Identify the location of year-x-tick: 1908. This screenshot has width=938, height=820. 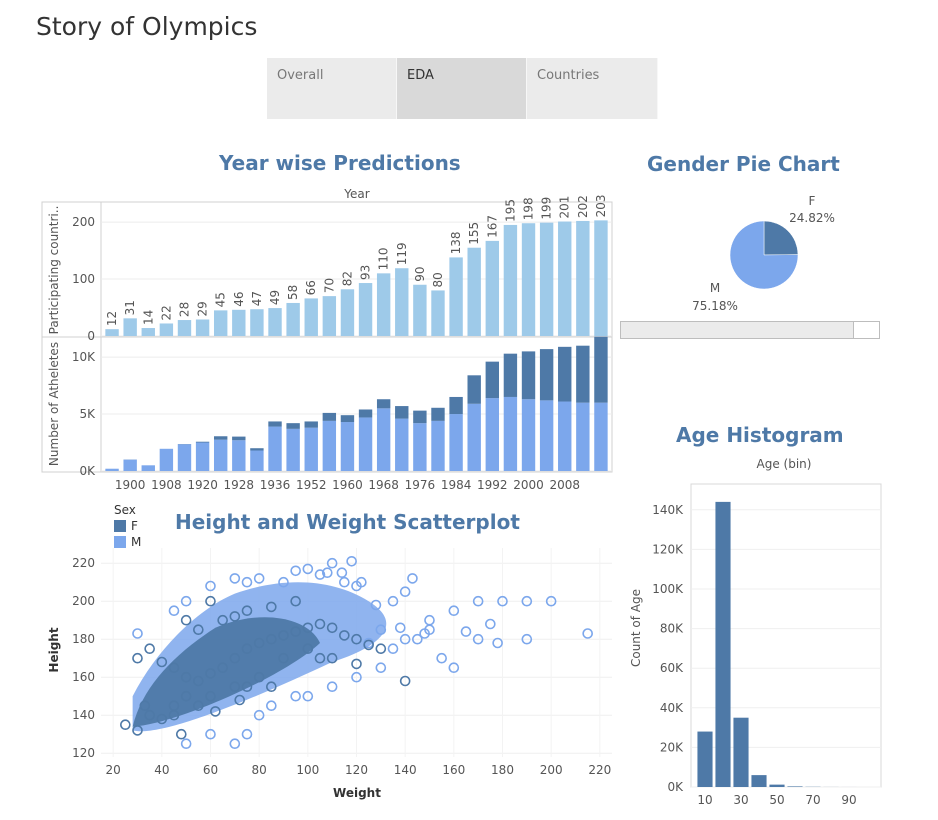
(166, 485).